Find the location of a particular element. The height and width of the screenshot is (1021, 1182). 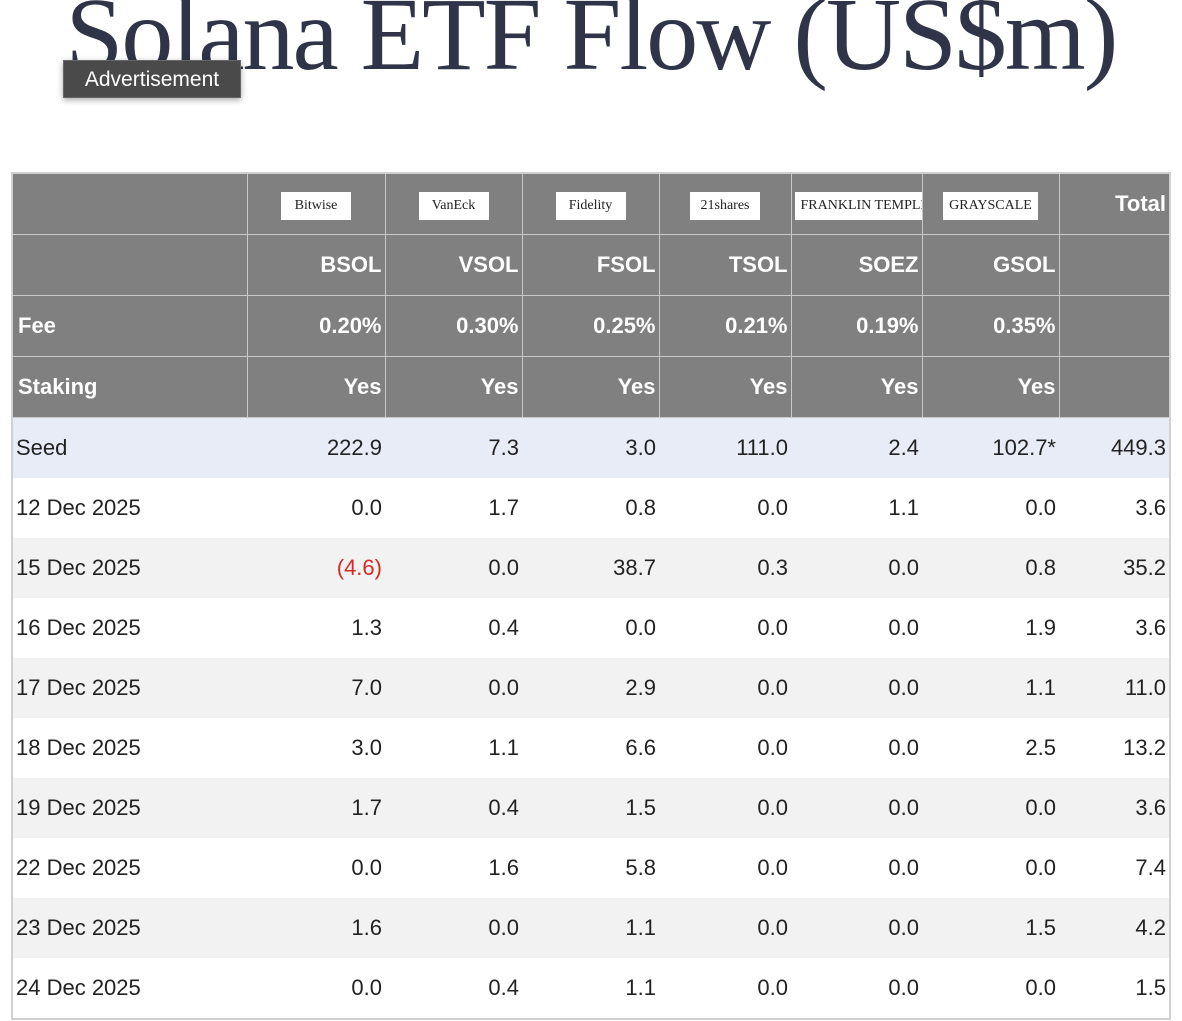

row-label: Staking is located at coordinates (129, 387).